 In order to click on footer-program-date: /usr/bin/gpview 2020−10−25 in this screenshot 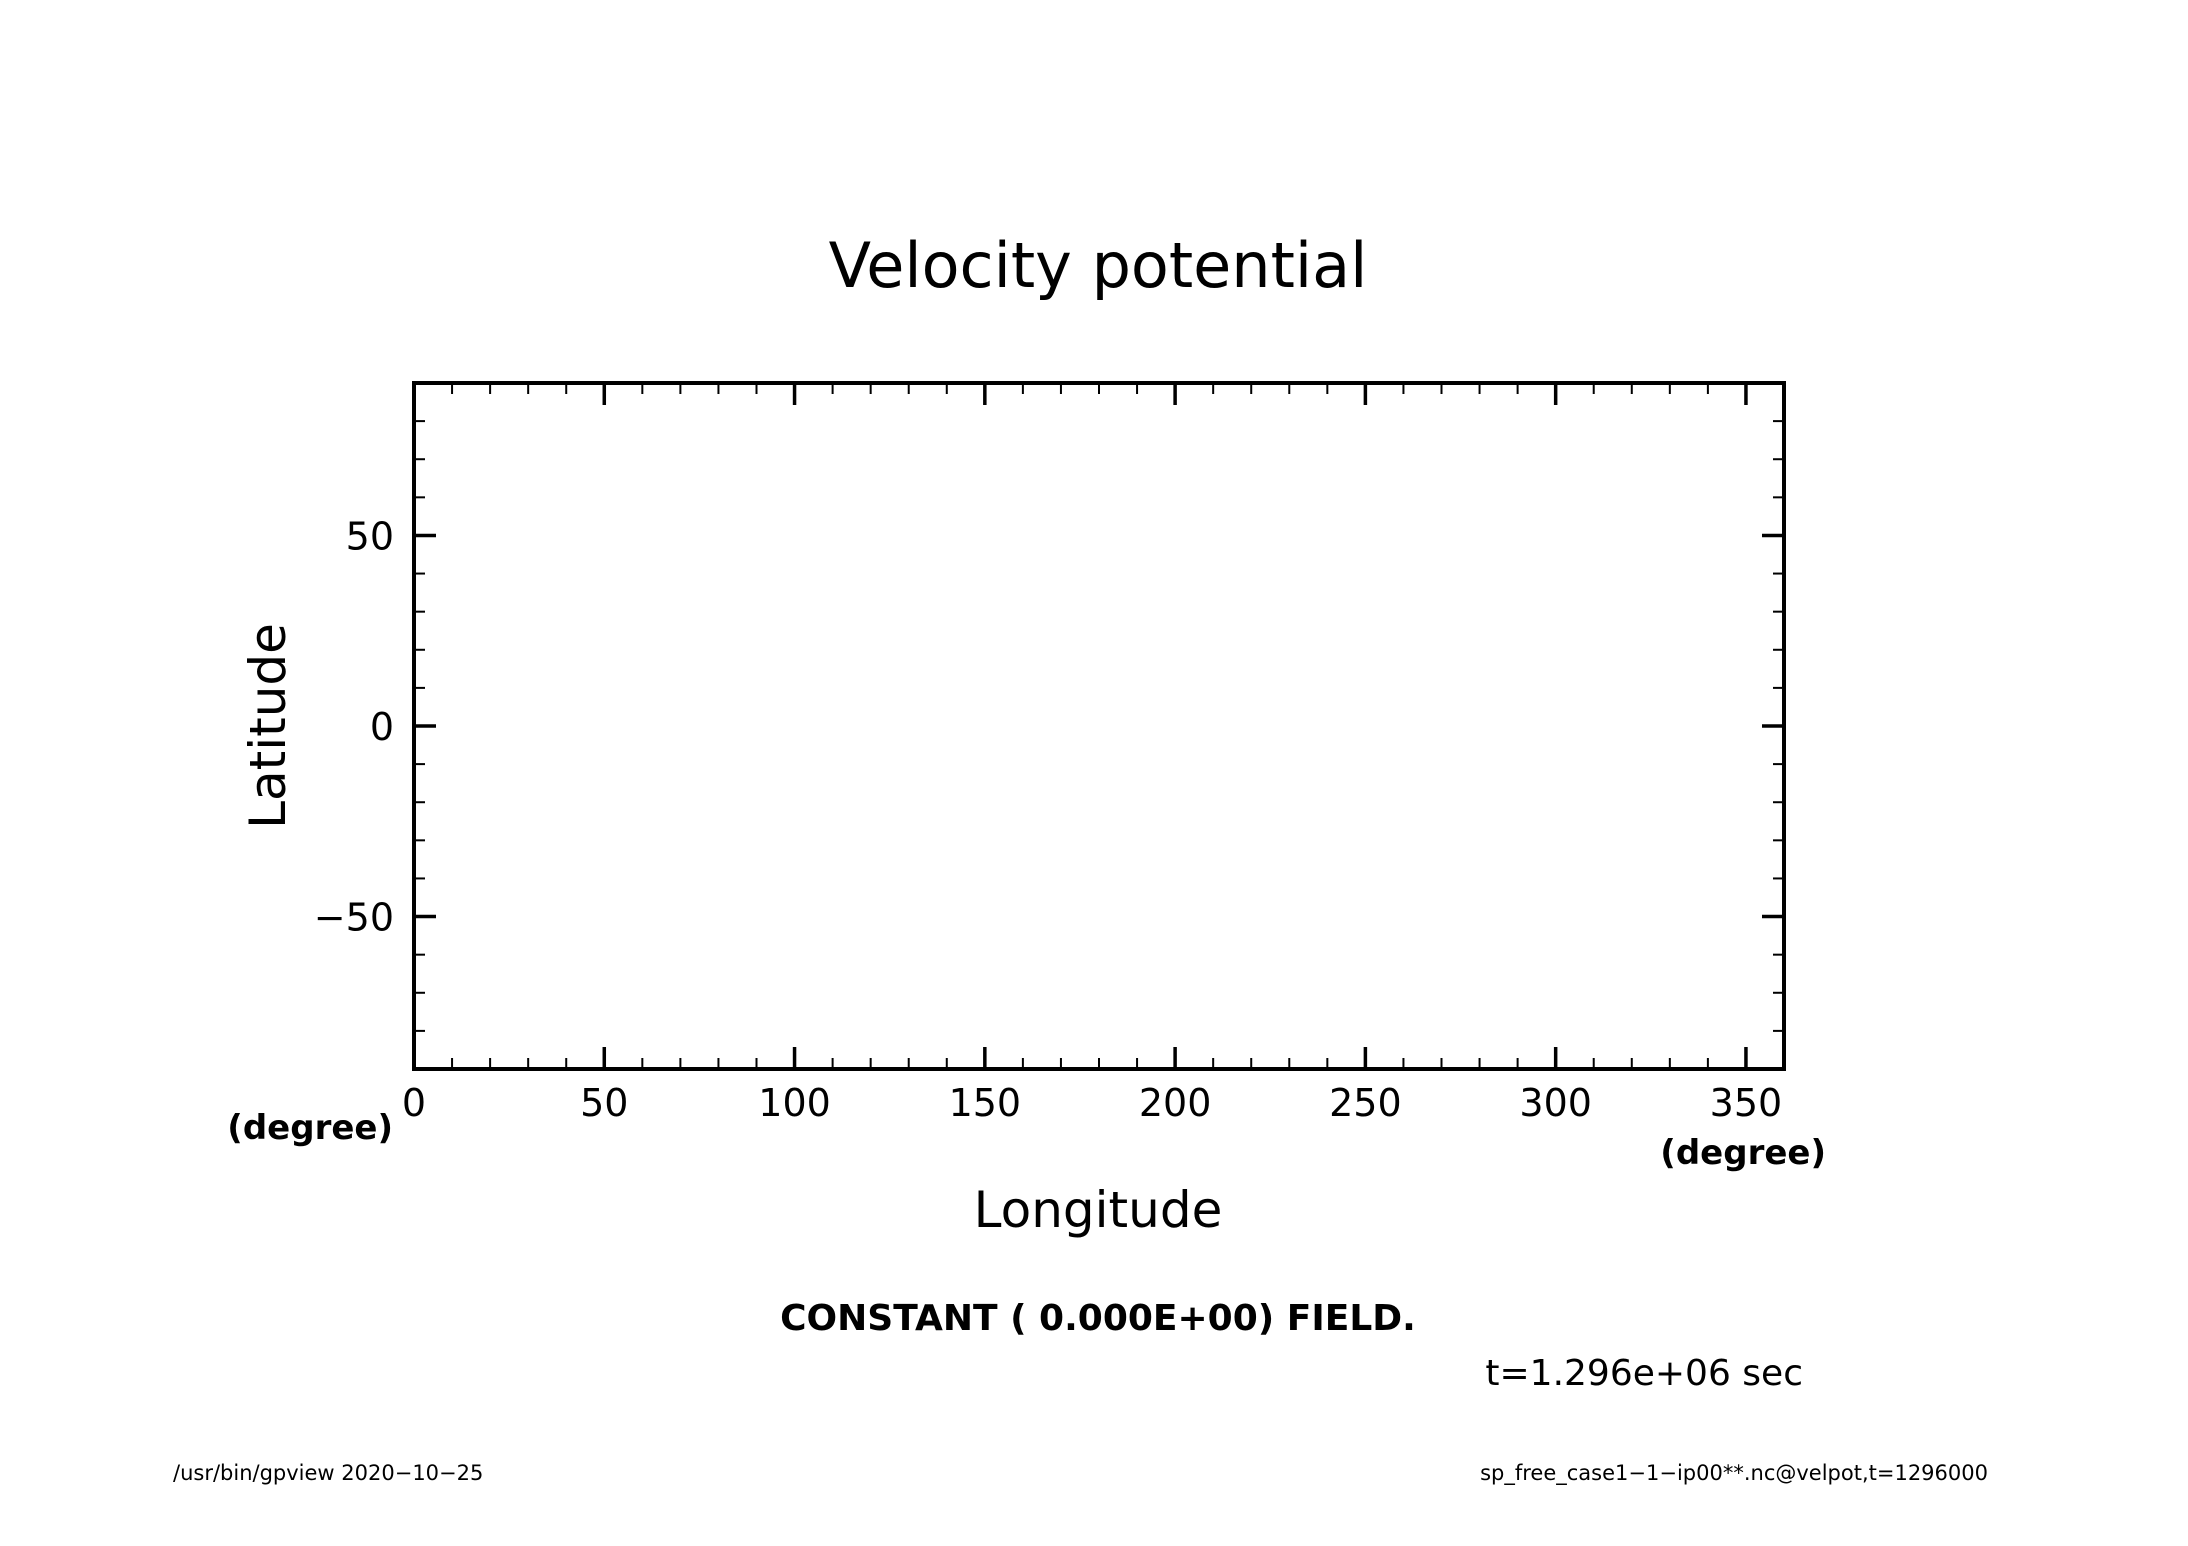, I will do `click(328, 1473)`.